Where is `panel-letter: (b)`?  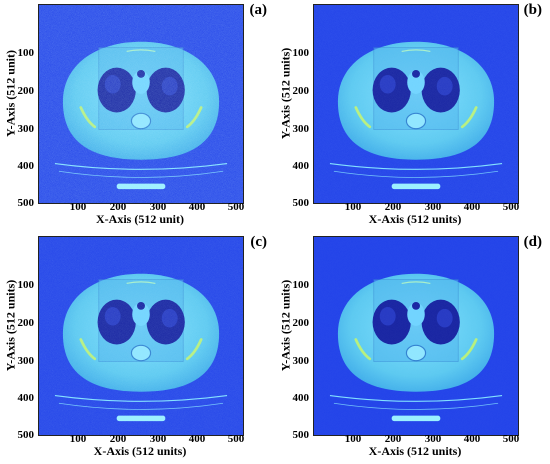 panel-letter: (b) is located at coordinates (532, 10).